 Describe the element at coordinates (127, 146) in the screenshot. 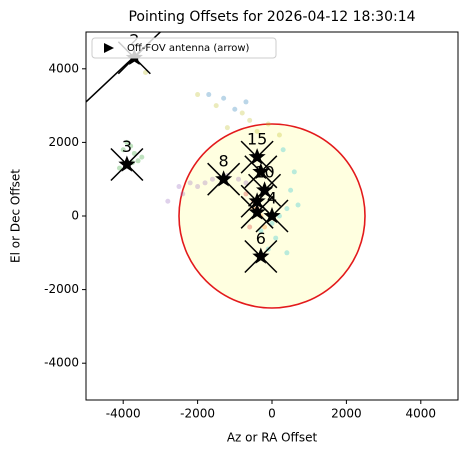

I see `antenna-label: 3` at that location.